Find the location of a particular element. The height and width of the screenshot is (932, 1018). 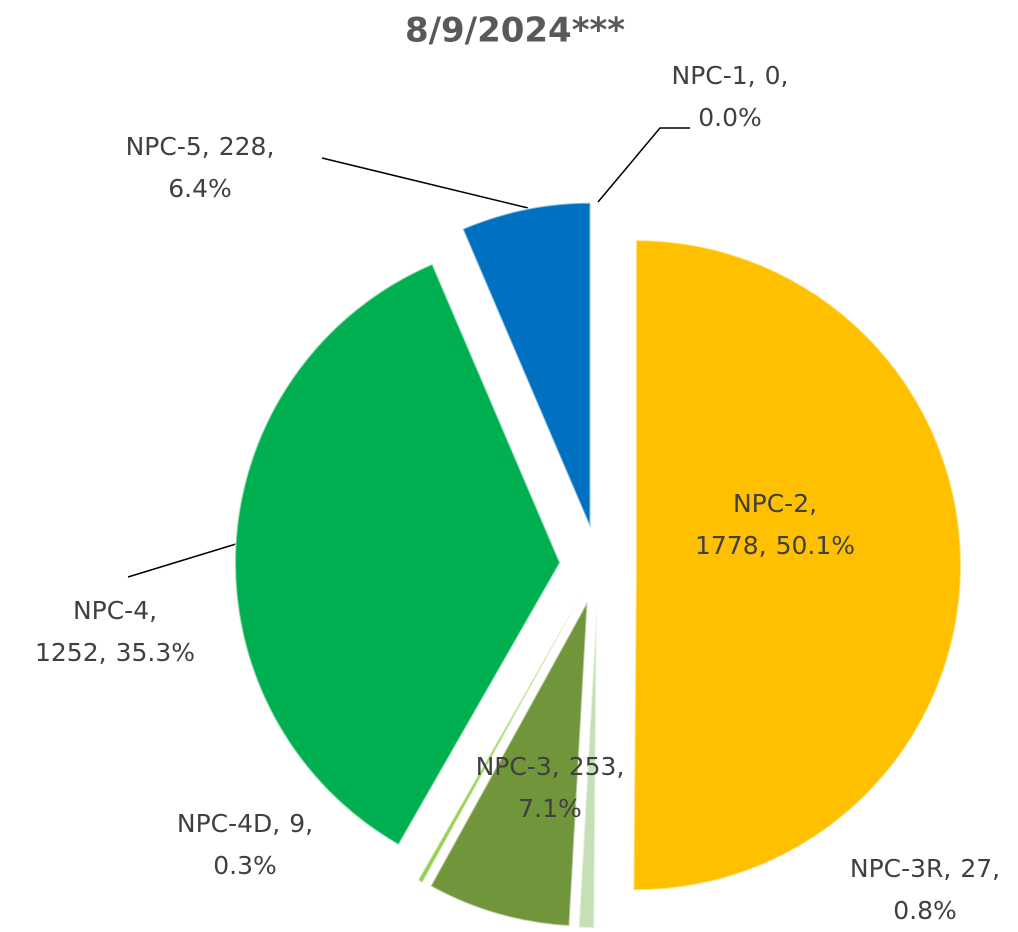

data-label: NPC-3R, 27, 0.8% is located at coordinates (925, 889).